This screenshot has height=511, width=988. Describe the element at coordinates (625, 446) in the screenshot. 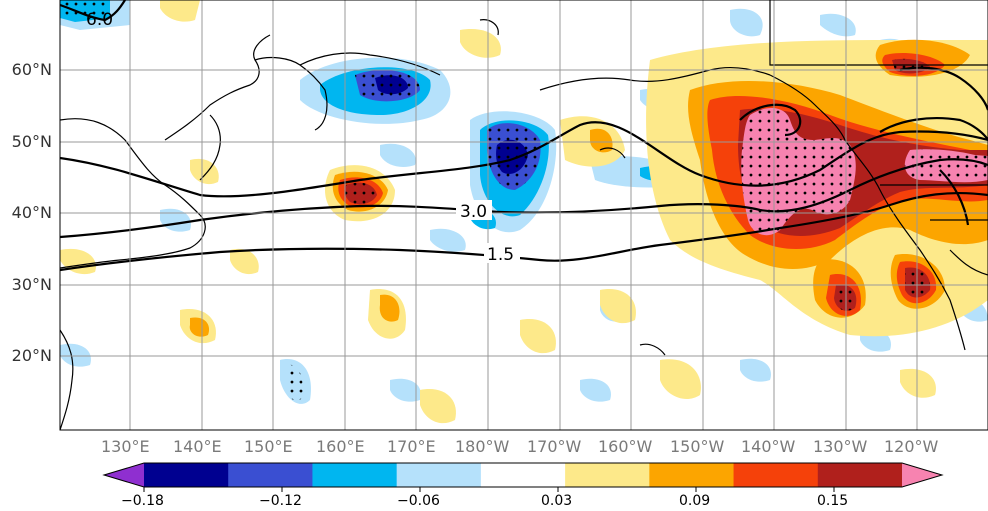

I see `lon-label-160w: 160°W` at that location.